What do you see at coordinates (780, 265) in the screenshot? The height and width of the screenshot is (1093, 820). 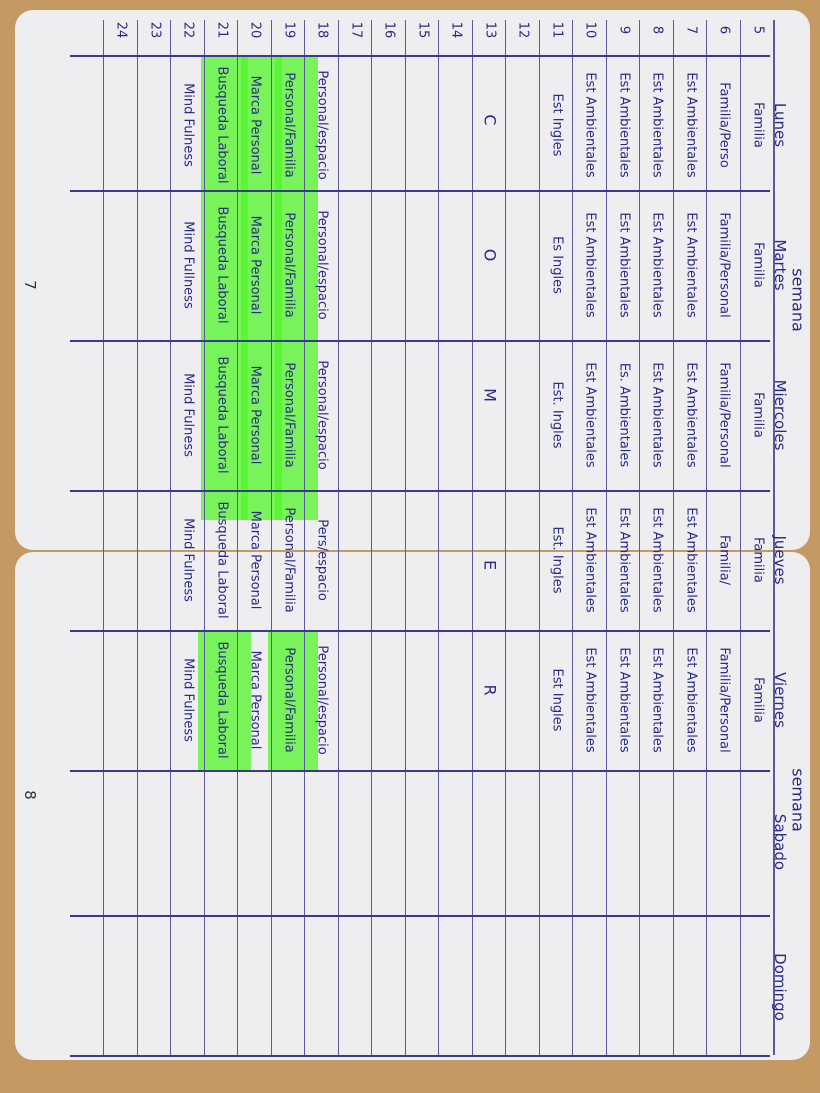 I see `day-header: Martes` at bounding box center [780, 265].